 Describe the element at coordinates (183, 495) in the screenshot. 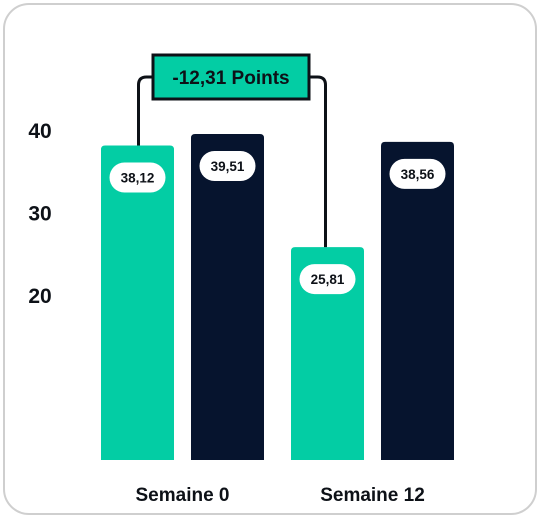

I see `category-label: Semaine 0` at that location.